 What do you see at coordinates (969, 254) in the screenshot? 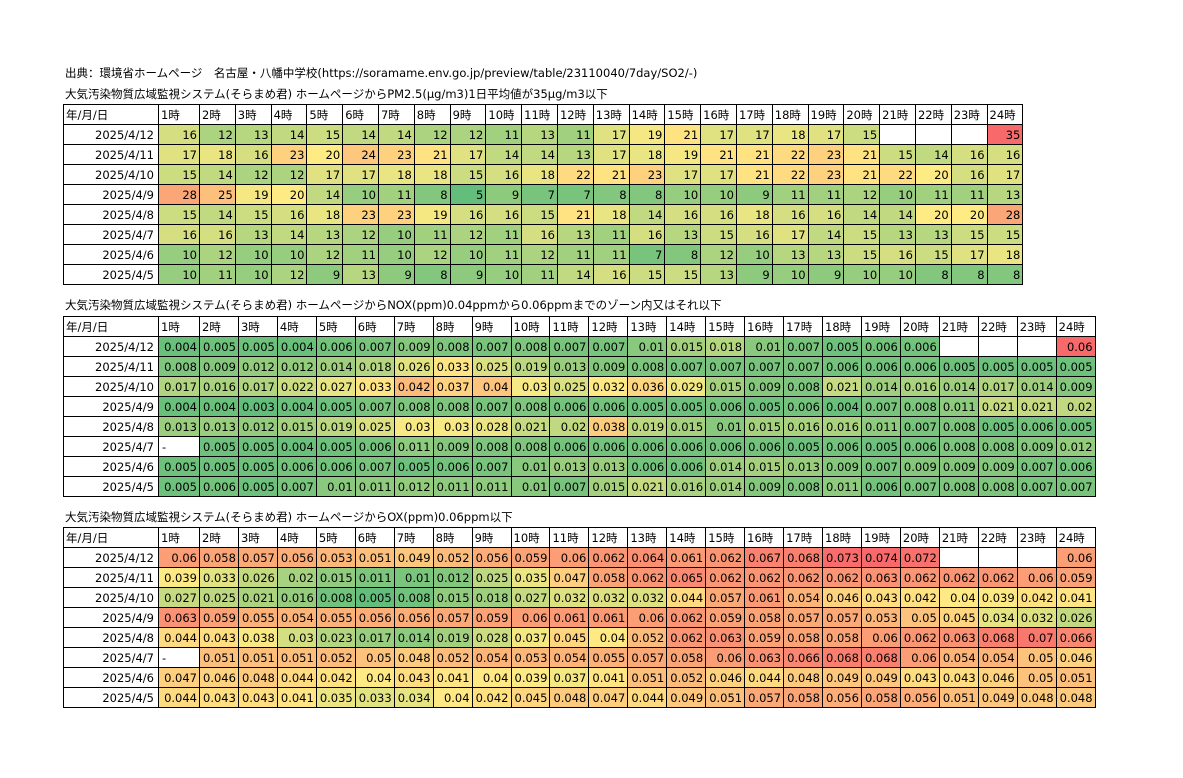
I see `value-cell: 17` at bounding box center [969, 254].